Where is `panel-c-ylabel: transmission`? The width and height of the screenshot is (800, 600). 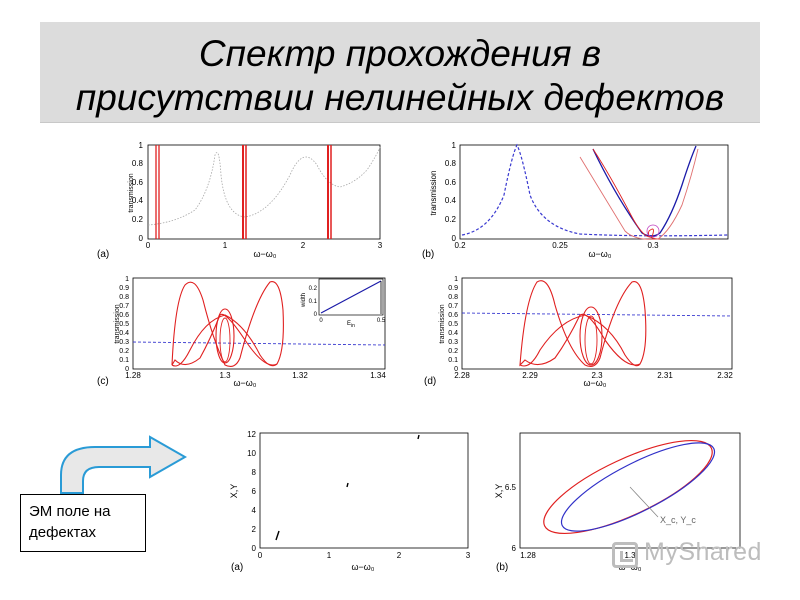
panel-c-ylabel: transmission is located at coordinates (117, 323).